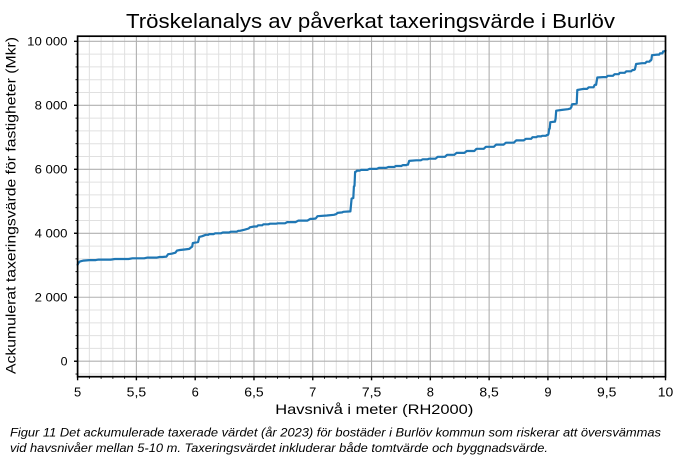 The height and width of the screenshot is (459, 700). What do you see at coordinates (606, 392) in the screenshot?
I see `svg-text: 9,5` at bounding box center [606, 392].